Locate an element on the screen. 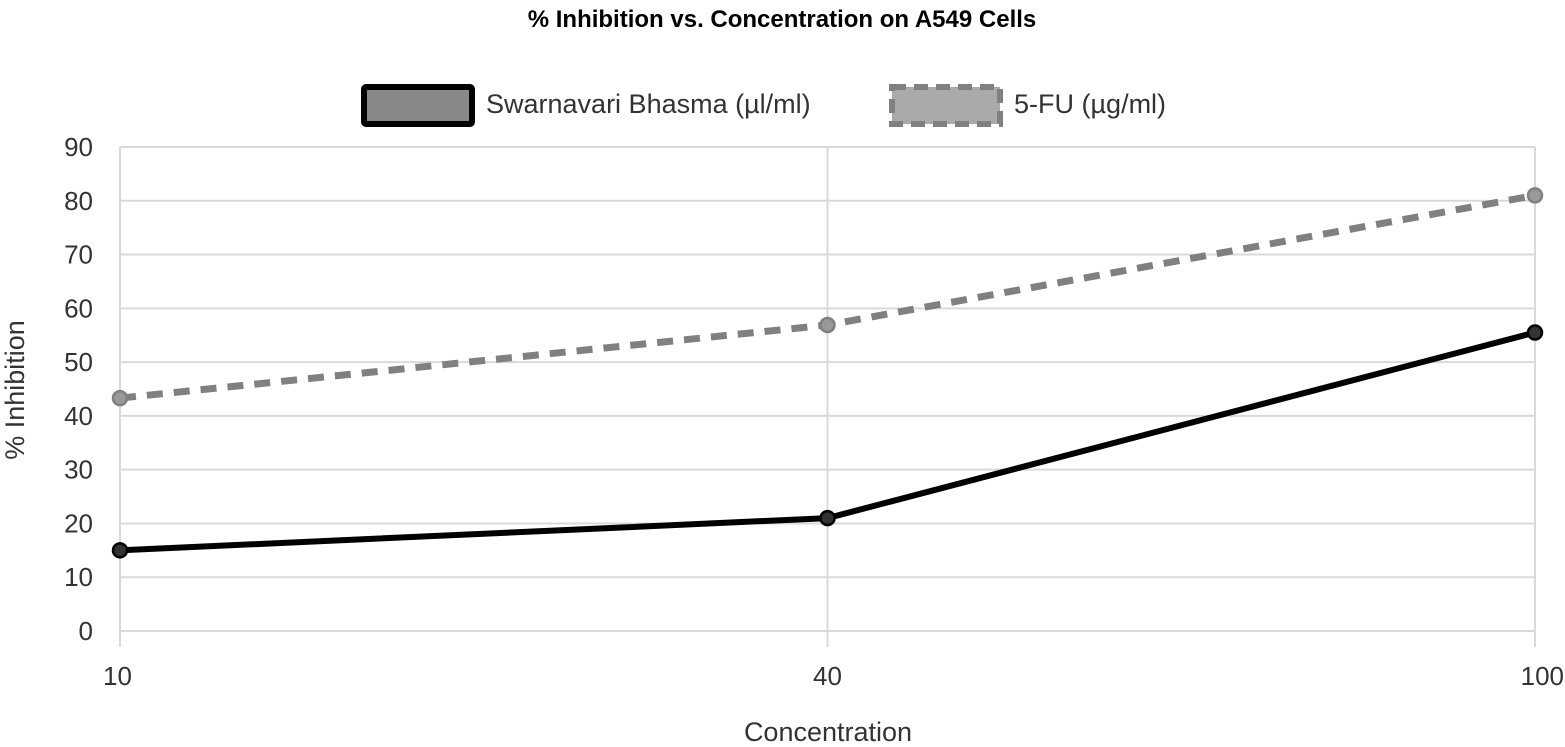 The image size is (1565, 747). y-tick-label: 0 is located at coordinates (86, 631).